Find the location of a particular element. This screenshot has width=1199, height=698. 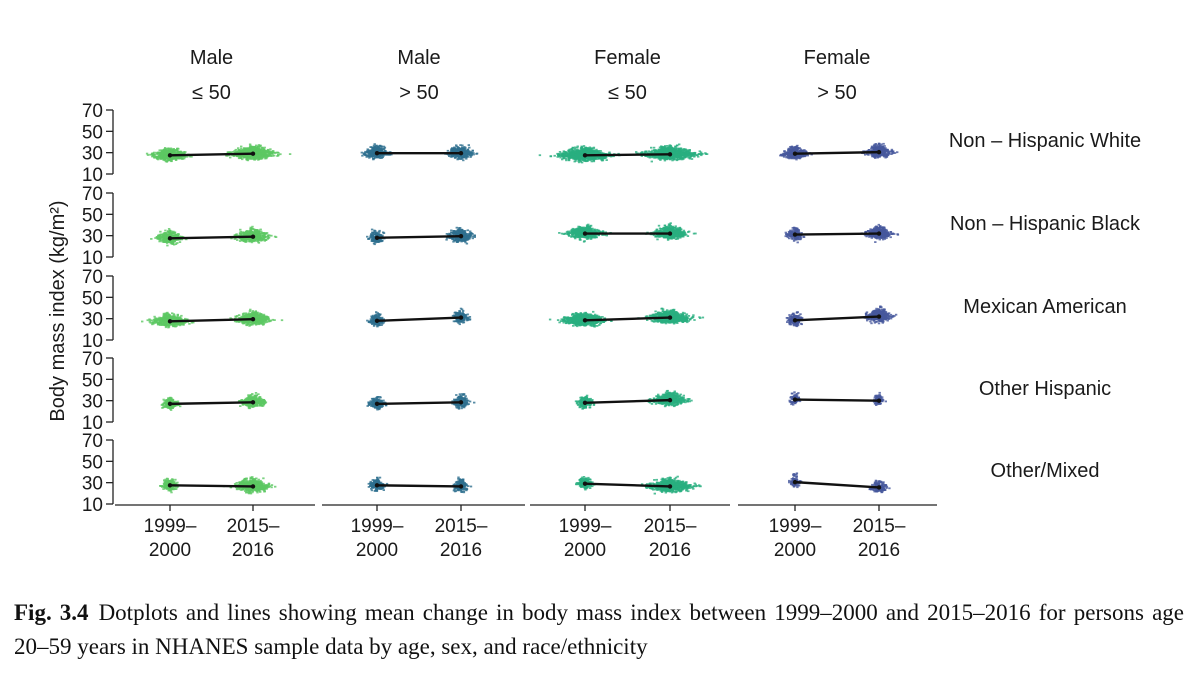

row-label: Other/Mixed is located at coordinates (1045, 471).